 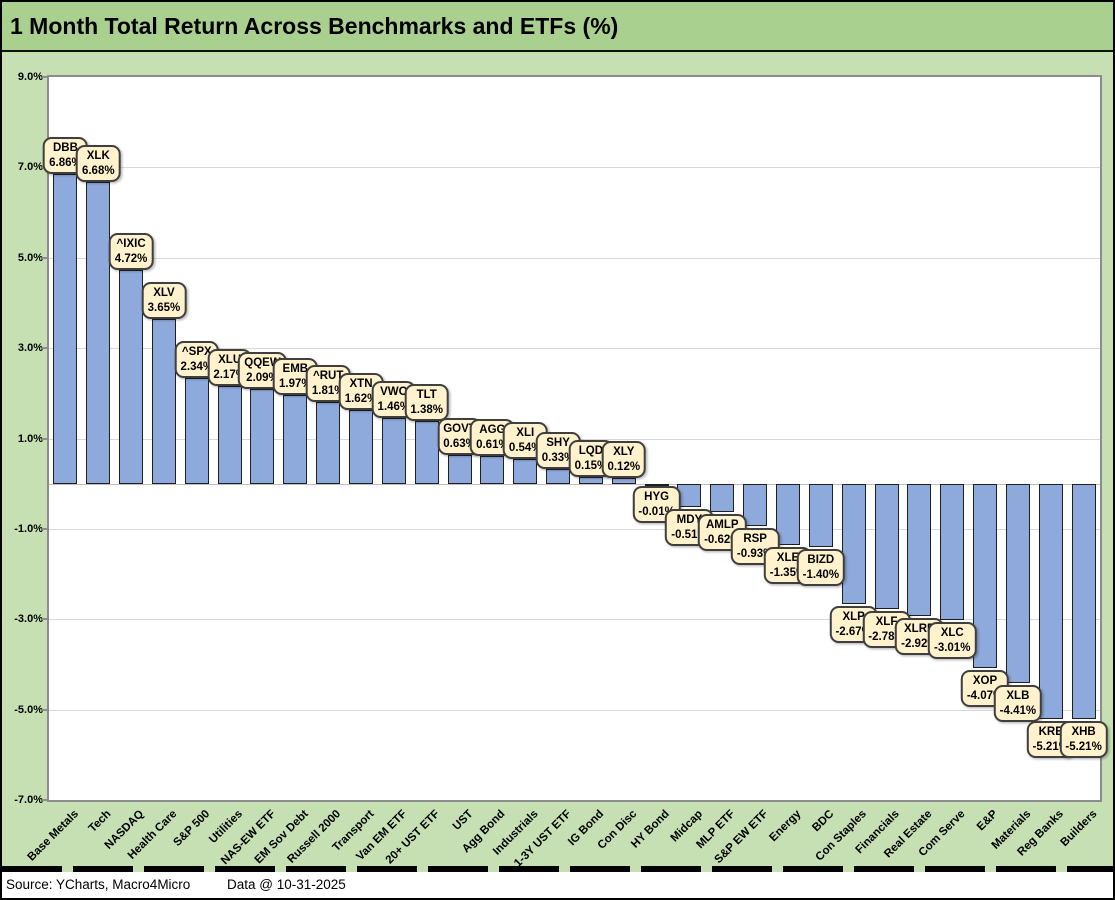 I want to click on bar-callout: XLK 6.68%, so click(x=98, y=163).